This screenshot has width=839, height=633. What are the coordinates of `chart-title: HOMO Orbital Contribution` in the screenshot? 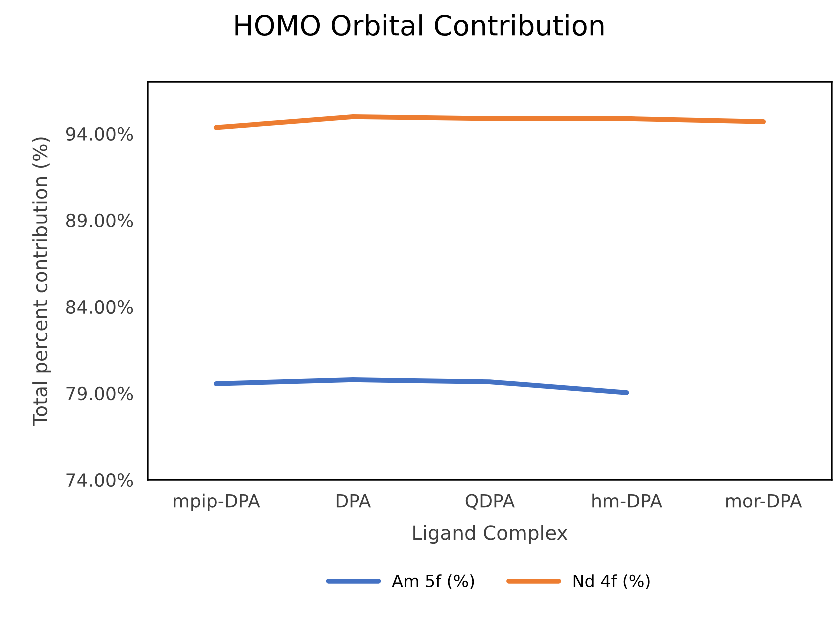 It's located at (420, 25).